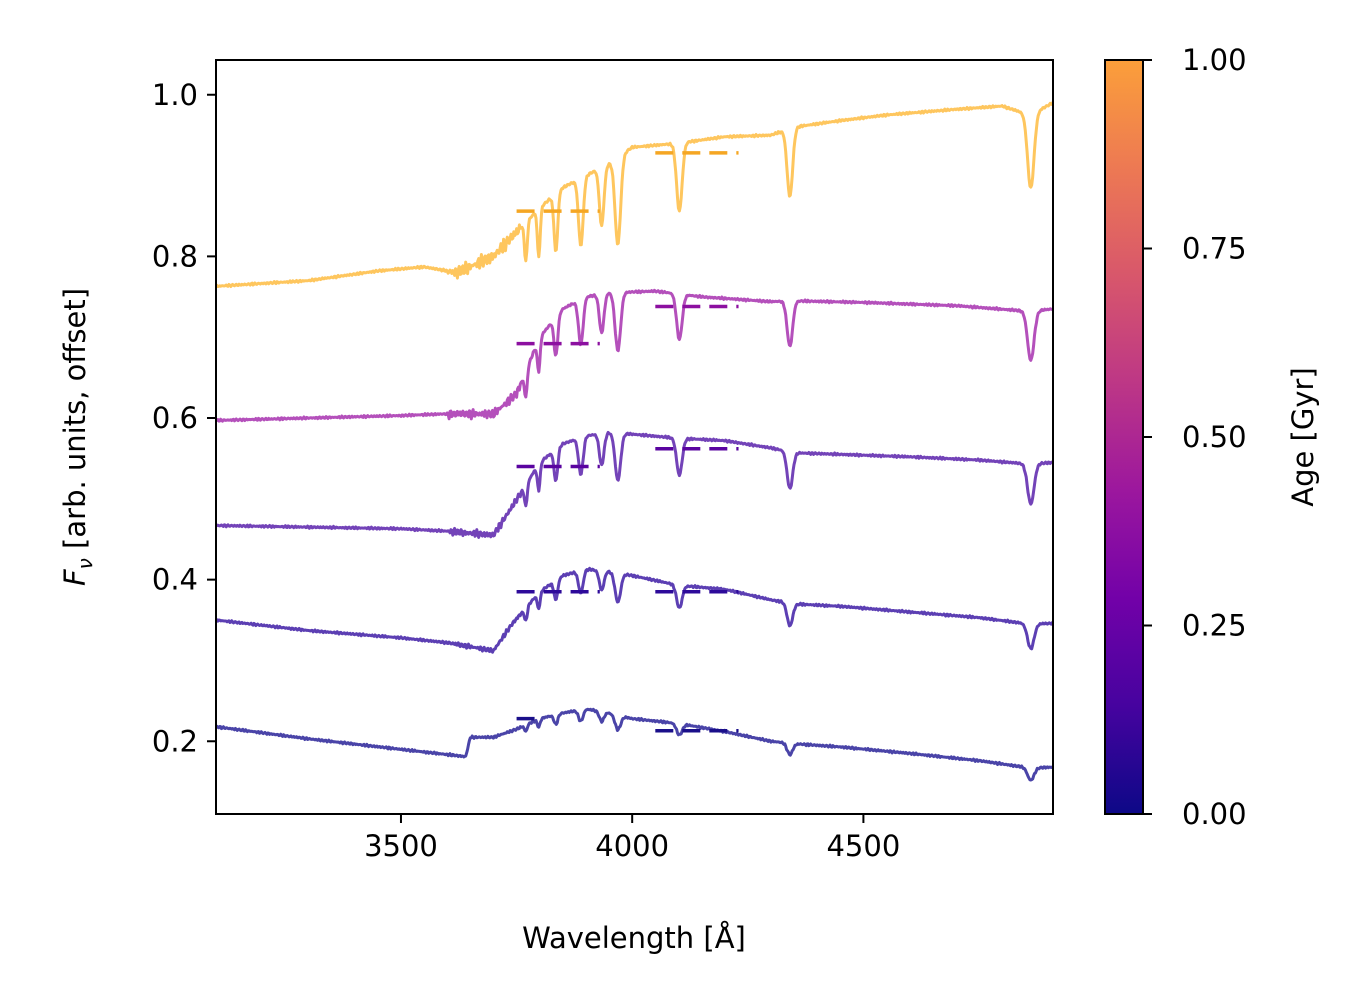  I want to click on y-axis-label-sub: ν, so click(85, 563).